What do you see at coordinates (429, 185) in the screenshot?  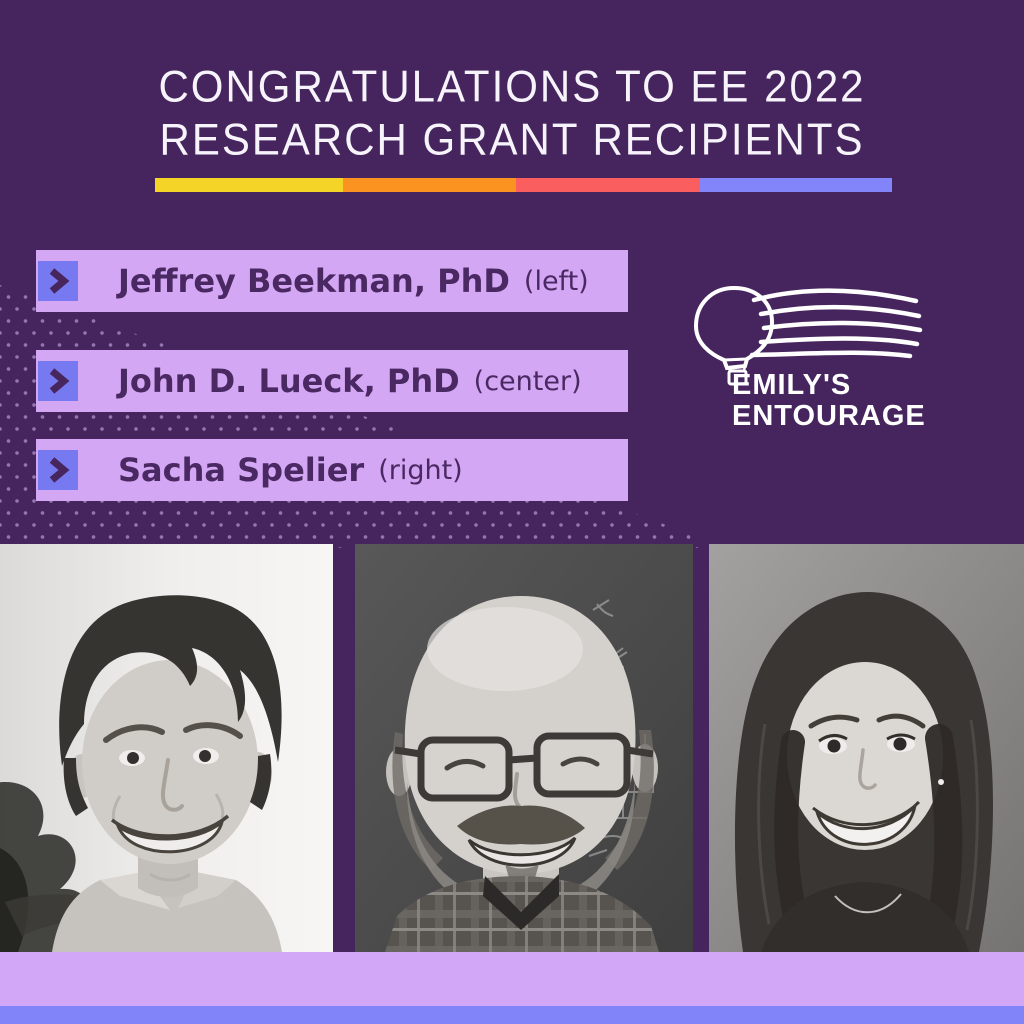 I see `divider-segment-orange` at bounding box center [429, 185].